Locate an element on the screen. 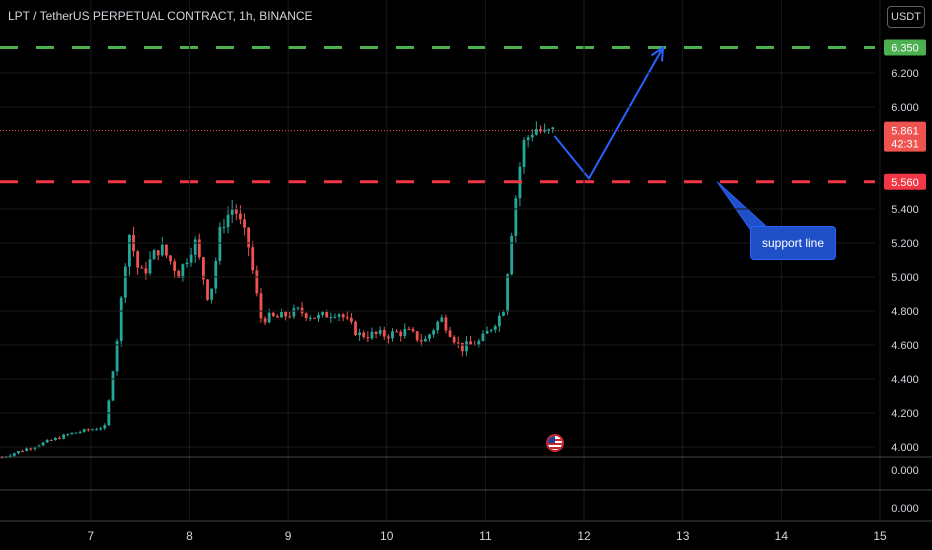 The width and height of the screenshot is (932, 550). svg-text: 5.560 is located at coordinates (905, 183).